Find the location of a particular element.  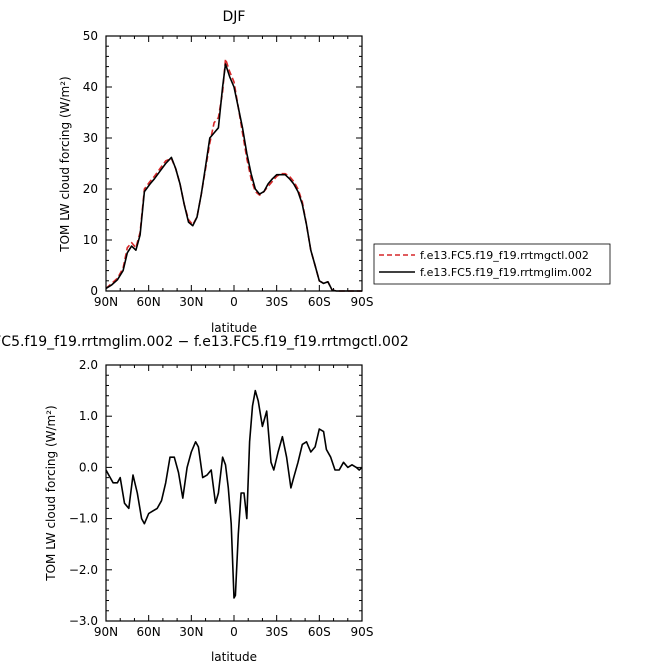

bottom-y-tick-label: −3.0 is located at coordinates (83, 621).